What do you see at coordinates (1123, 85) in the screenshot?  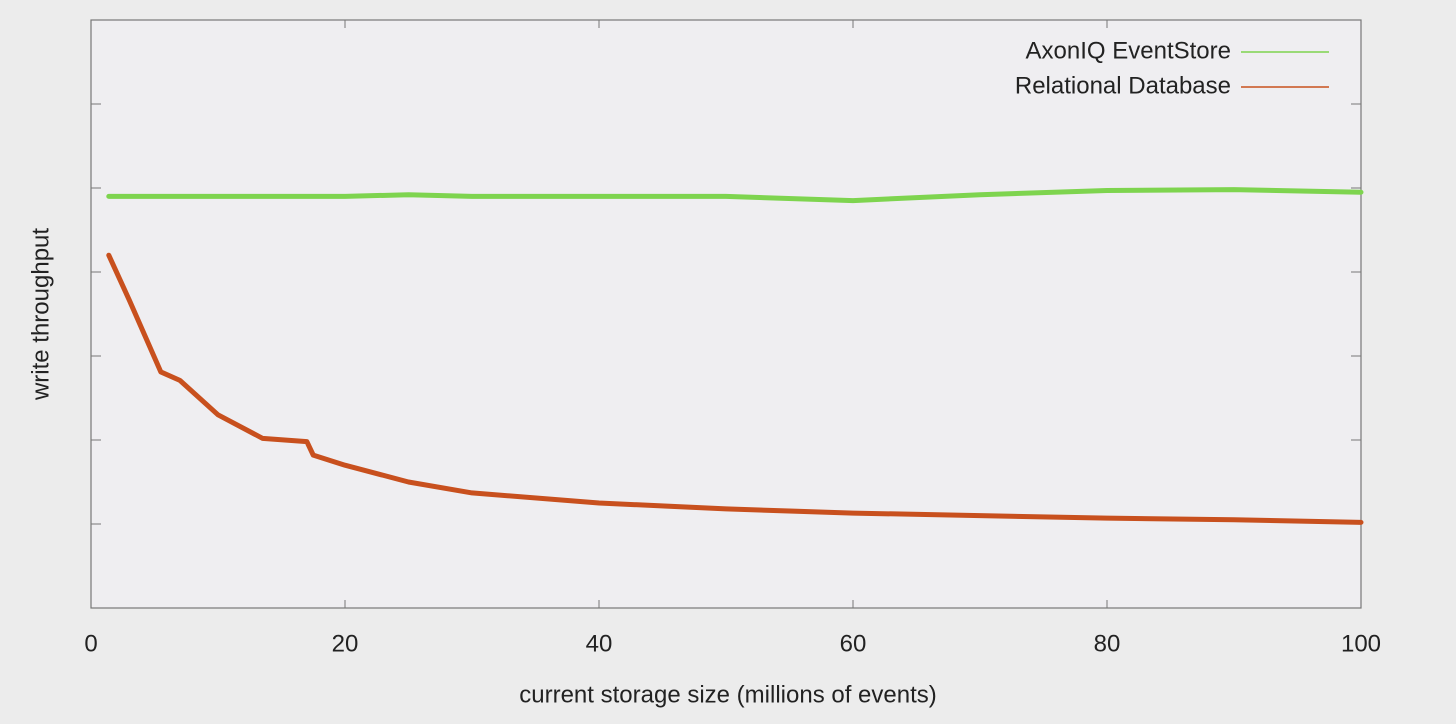 I see `legend-label: Relational Database` at bounding box center [1123, 85].